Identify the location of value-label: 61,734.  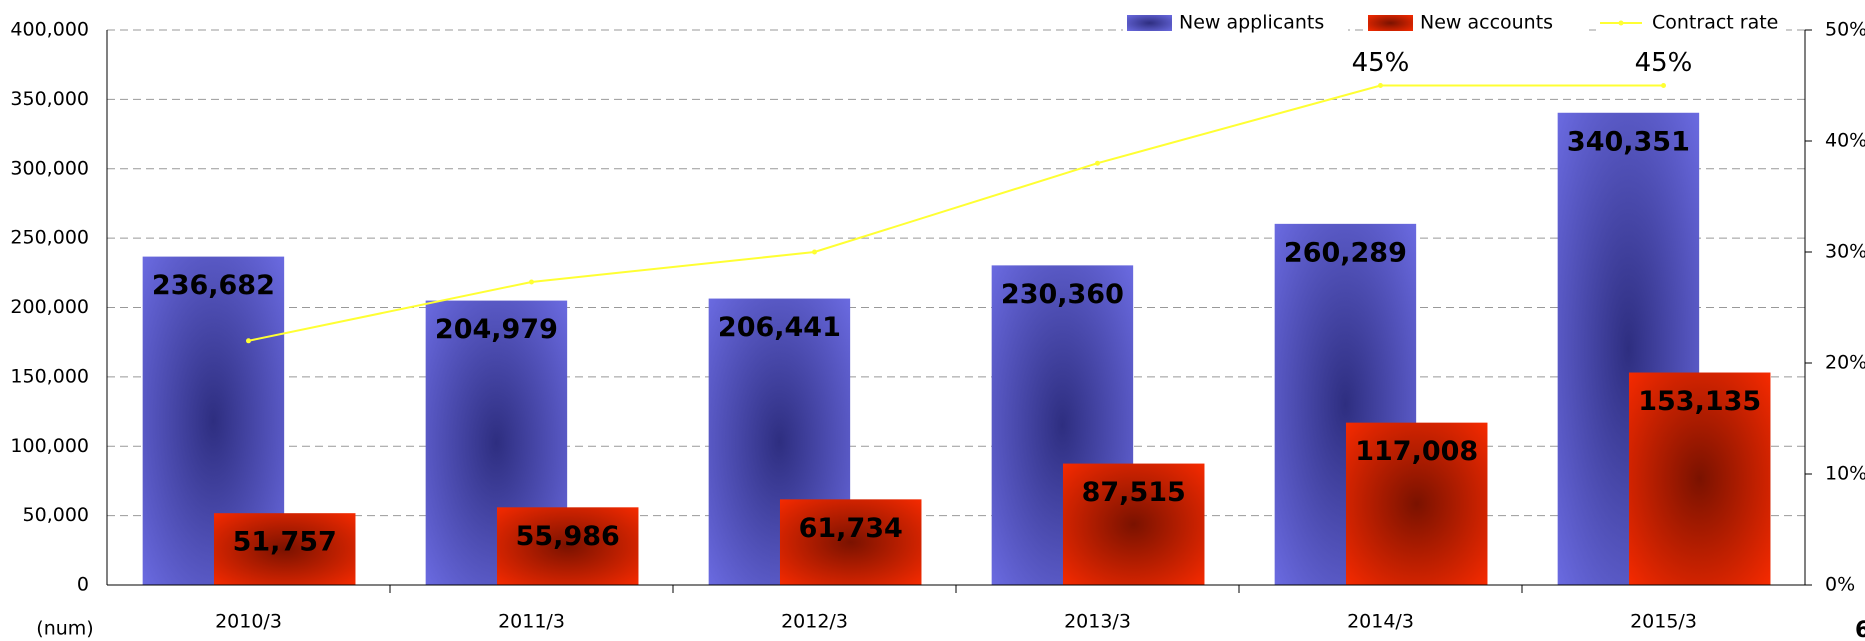
(851, 528).